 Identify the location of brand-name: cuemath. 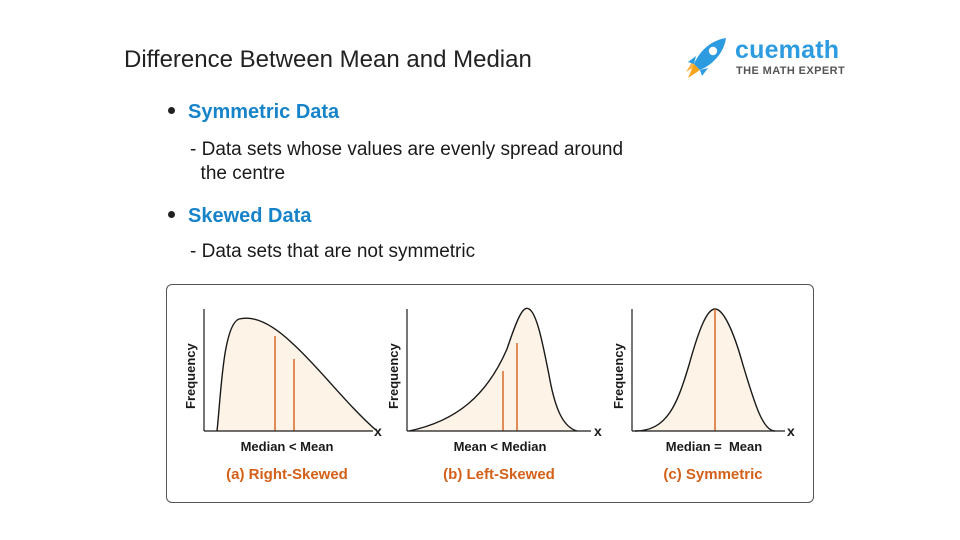
(787, 50).